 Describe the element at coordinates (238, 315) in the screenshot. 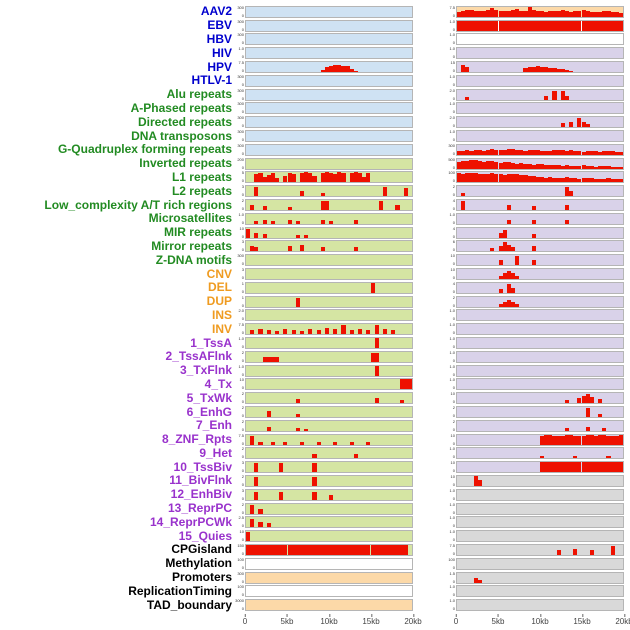

I see `y-axis: 2.0 0` at that location.